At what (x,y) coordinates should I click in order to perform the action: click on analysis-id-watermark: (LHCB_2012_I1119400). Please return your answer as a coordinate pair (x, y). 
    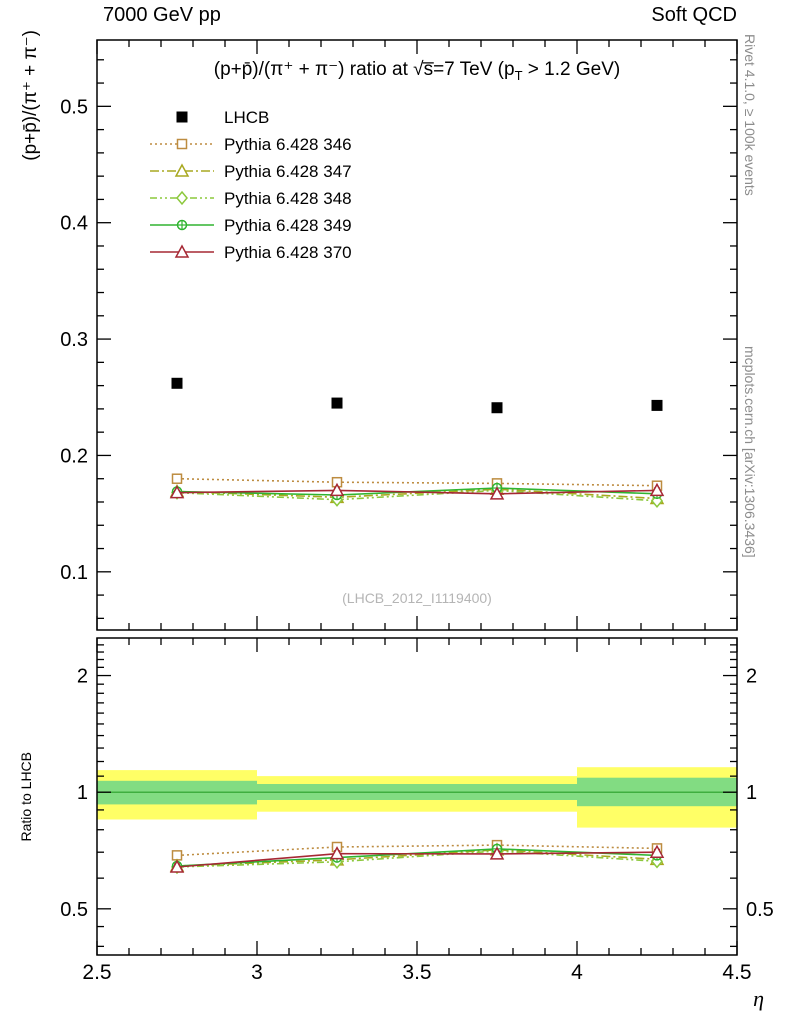
    Looking at the image, I should click on (417, 598).